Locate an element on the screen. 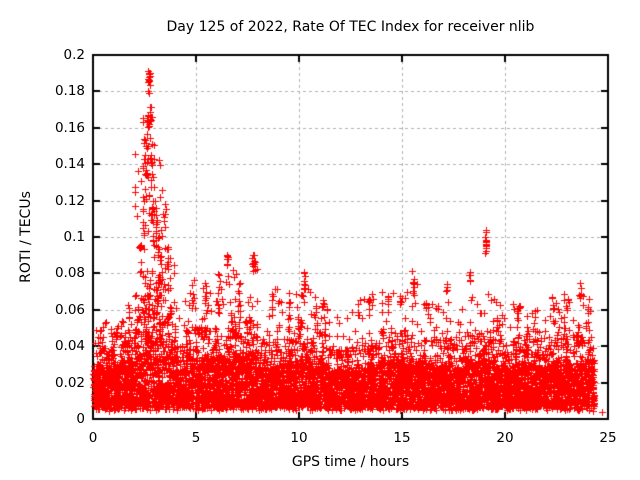 The image size is (640, 480). y-tick-label: 0.14 is located at coordinates (69, 164).